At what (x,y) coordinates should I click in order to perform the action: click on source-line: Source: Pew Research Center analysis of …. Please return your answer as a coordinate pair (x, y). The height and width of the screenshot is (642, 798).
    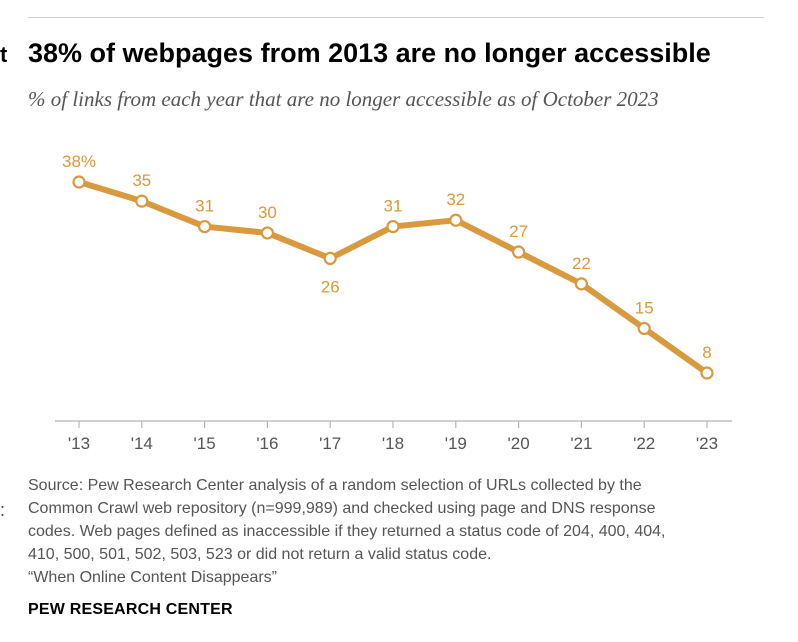
    Looking at the image, I should click on (335, 485).